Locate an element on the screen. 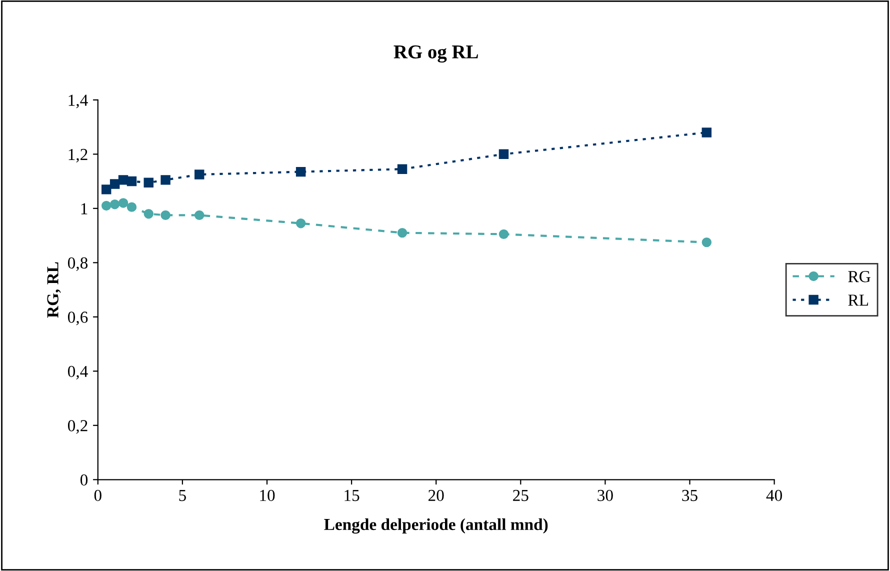 Image resolution: width=890 pixels, height=571 pixels. x-tick-label: 0 is located at coordinates (98, 496).